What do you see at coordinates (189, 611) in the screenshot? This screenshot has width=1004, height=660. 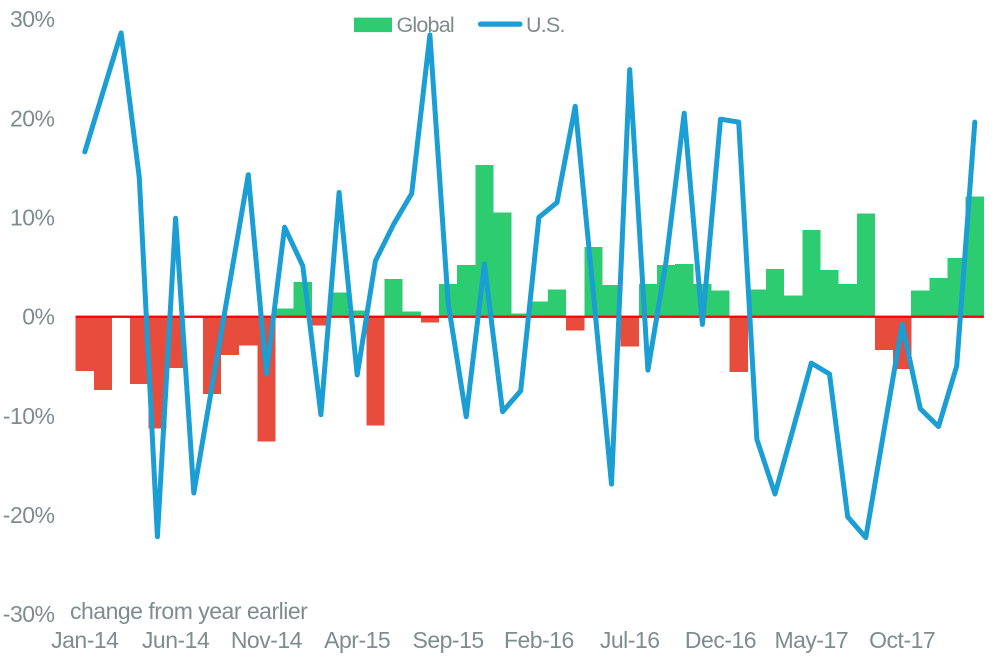 I see `svg-text: change from year earlier` at bounding box center [189, 611].